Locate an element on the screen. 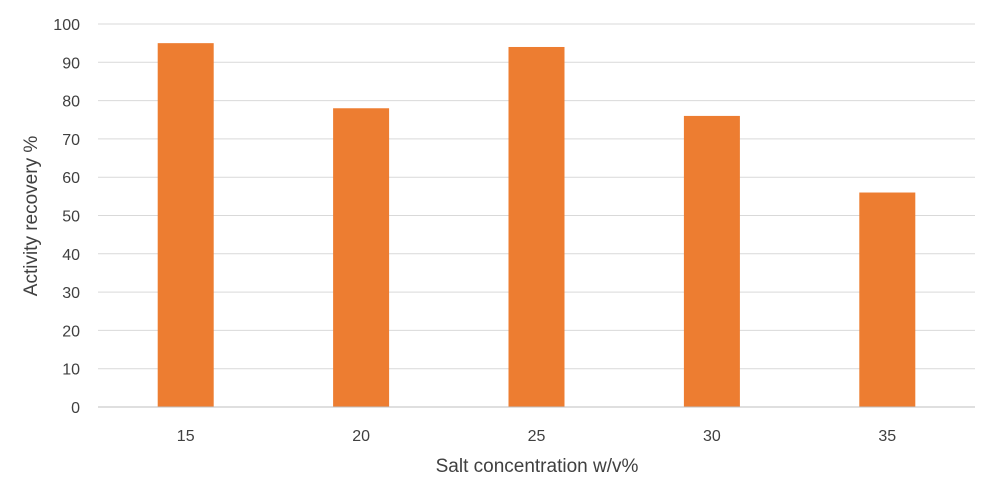 The image size is (1000, 490). y-tick-label: 100 is located at coordinates (66, 25).